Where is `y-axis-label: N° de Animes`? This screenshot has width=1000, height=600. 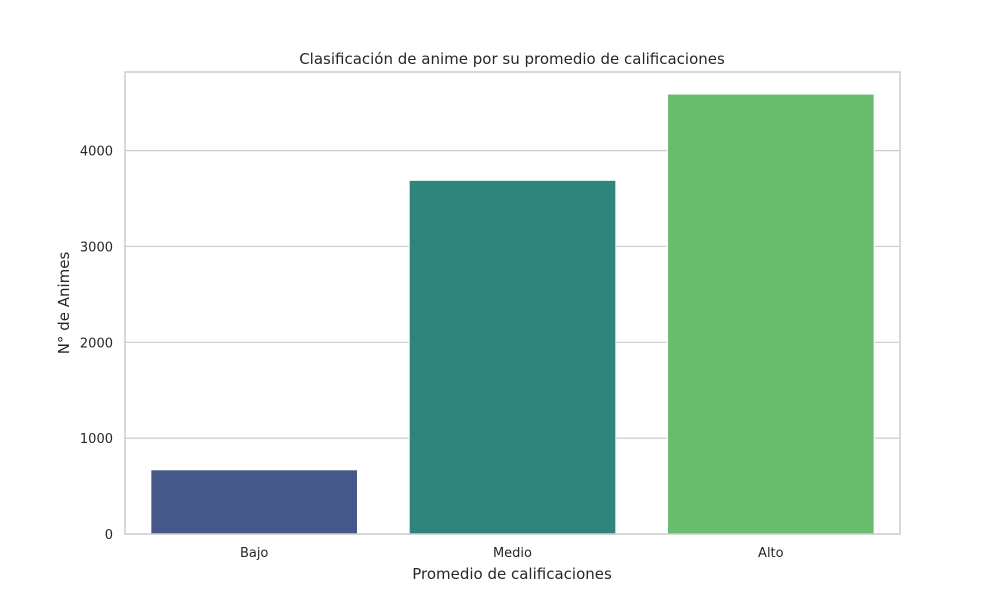 y-axis-label: N° de Animes is located at coordinates (64, 303).